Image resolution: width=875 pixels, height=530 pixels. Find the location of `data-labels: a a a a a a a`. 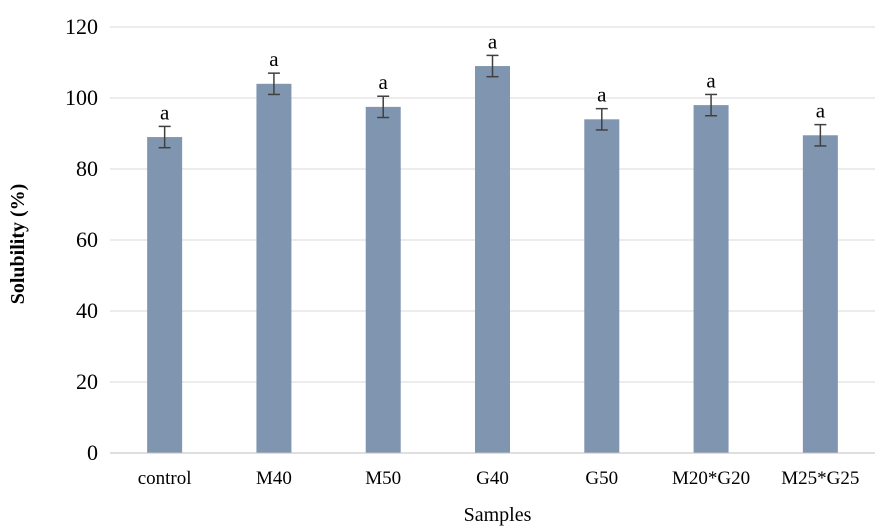

data-labels: a a a a a a a is located at coordinates (493, 76).